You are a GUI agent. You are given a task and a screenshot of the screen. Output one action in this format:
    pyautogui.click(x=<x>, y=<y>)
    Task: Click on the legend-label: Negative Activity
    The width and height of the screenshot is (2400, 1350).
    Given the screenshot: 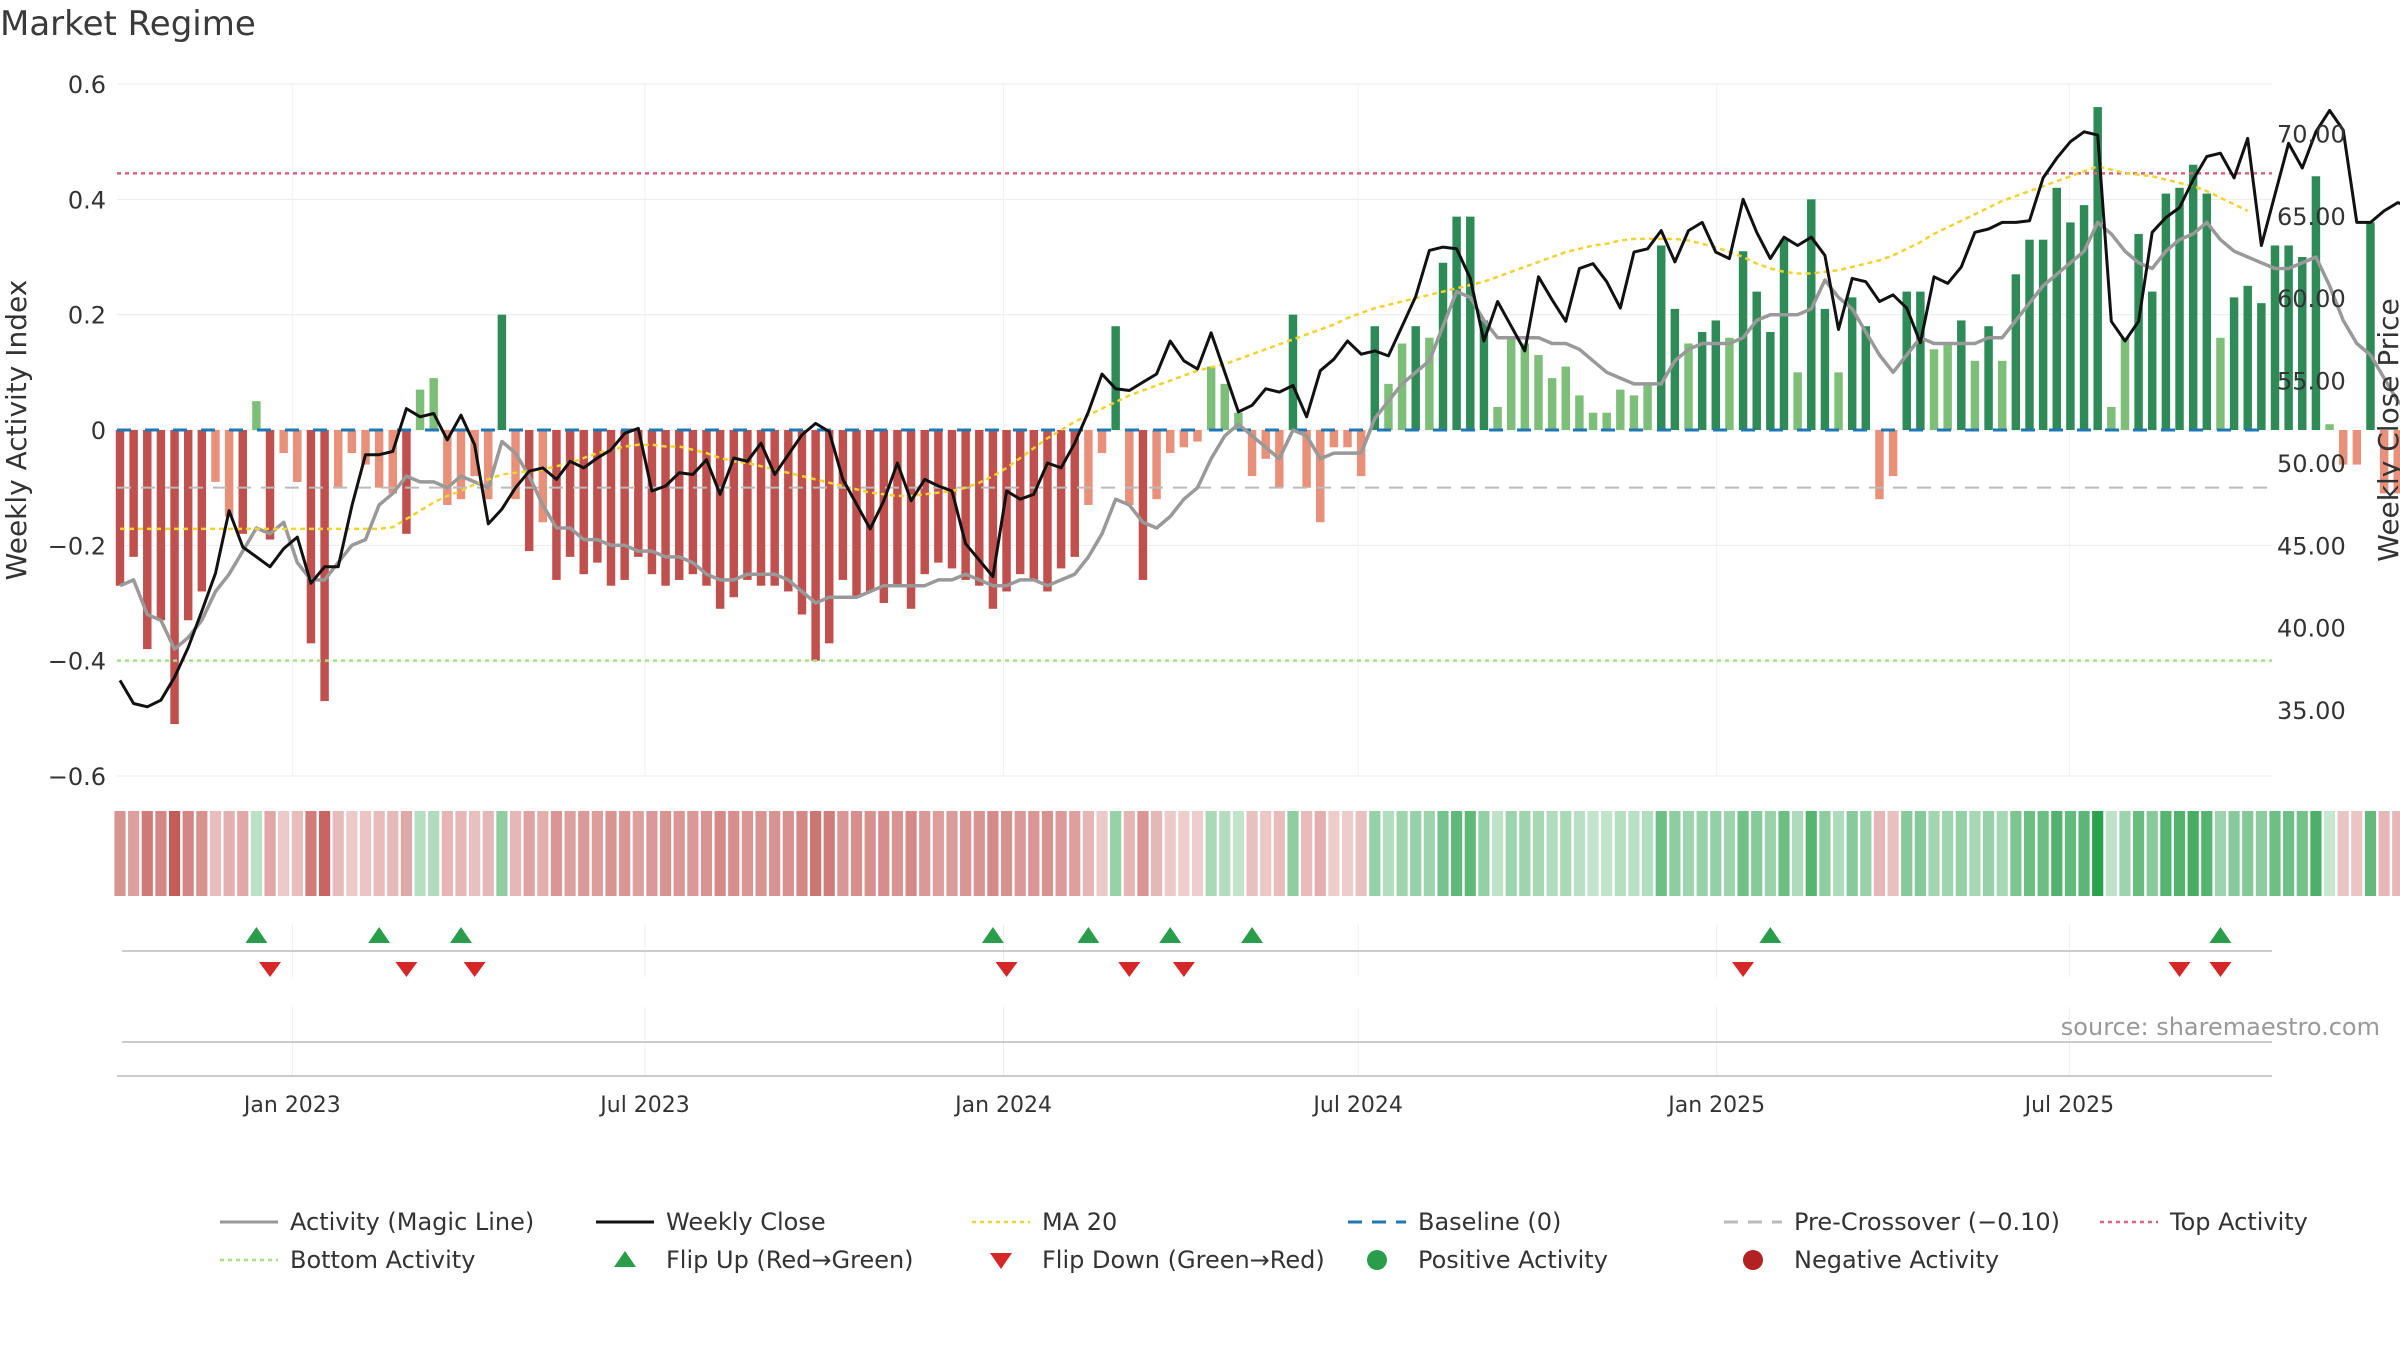 What is the action you would take?
    pyautogui.click(x=1897, y=1260)
    